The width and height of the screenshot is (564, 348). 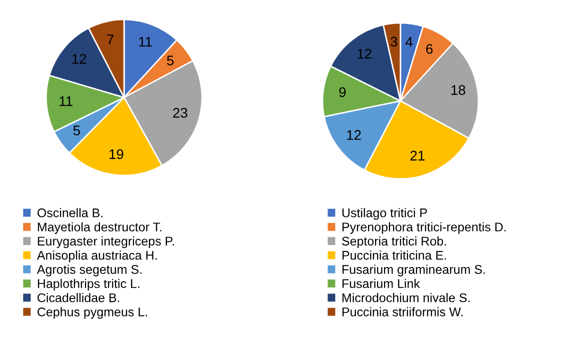 What do you see at coordinates (458, 90) in the screenshot?
I see `data-label: 18` at bounding box center [458, 90].